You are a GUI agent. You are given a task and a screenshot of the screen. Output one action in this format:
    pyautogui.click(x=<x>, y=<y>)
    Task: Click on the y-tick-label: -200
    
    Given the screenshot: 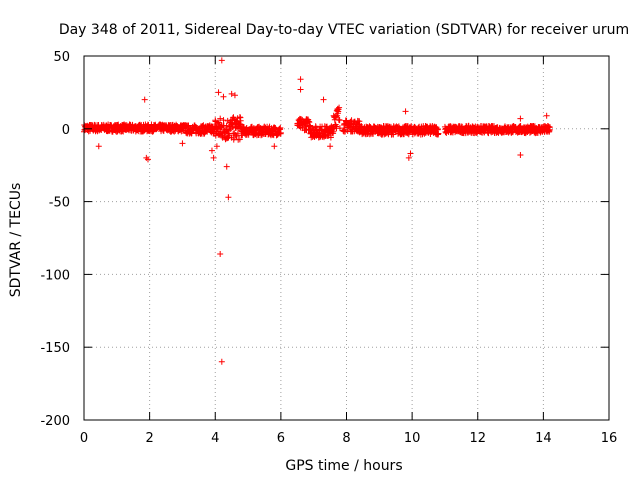 What is the action you would take?
    pyautogui.click(x=55, y=421)
    